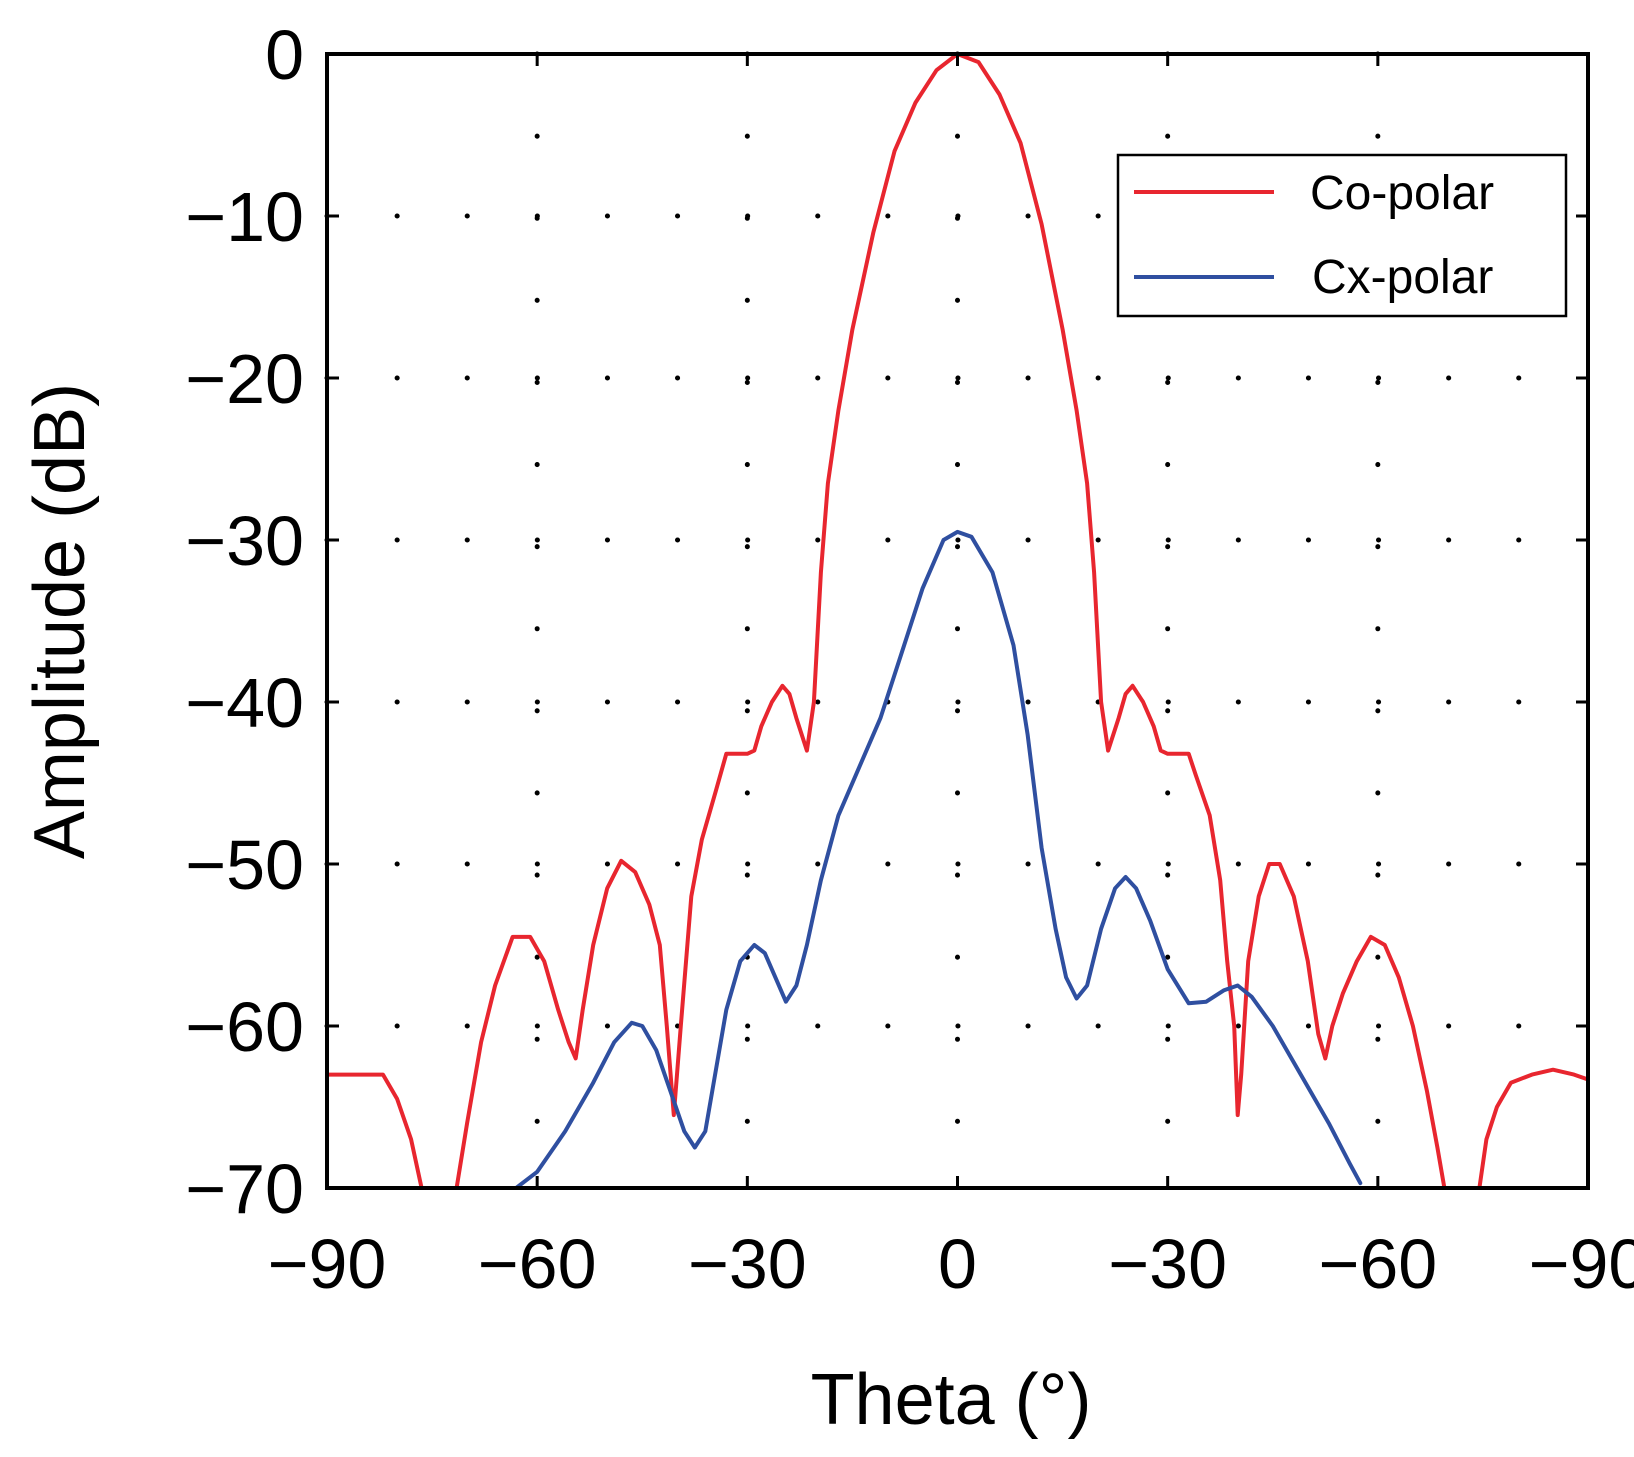  Describe the element at coordinates (244, 703) in the screenshot. I see `y-tick-label: −40` at that location.